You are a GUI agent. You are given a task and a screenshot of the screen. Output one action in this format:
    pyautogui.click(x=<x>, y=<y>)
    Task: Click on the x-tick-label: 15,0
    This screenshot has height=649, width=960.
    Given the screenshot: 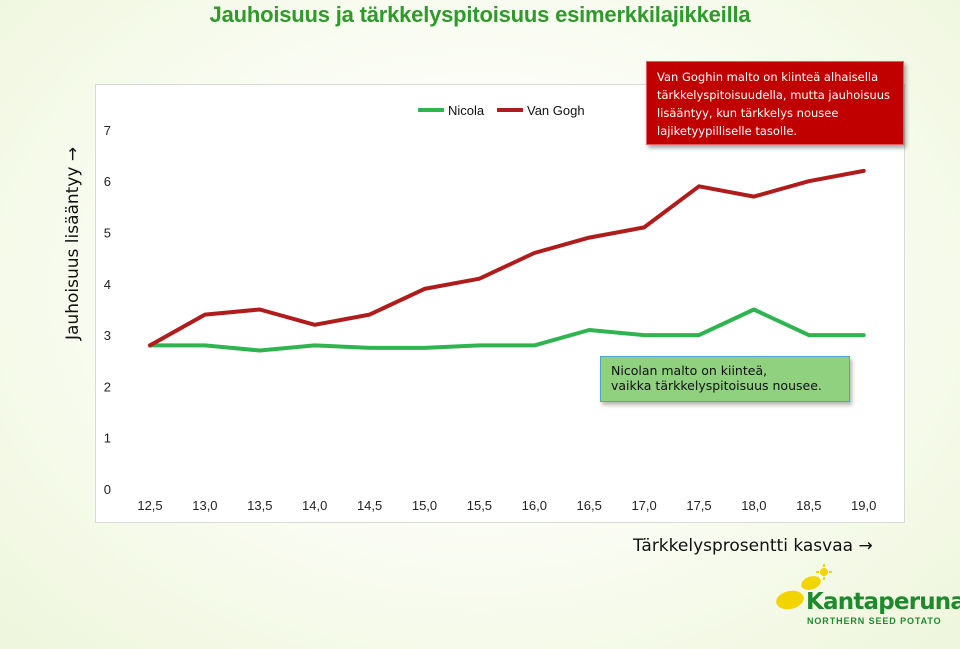 What is the action you would take?
    pyautogui.click(x=424, y=505)
    